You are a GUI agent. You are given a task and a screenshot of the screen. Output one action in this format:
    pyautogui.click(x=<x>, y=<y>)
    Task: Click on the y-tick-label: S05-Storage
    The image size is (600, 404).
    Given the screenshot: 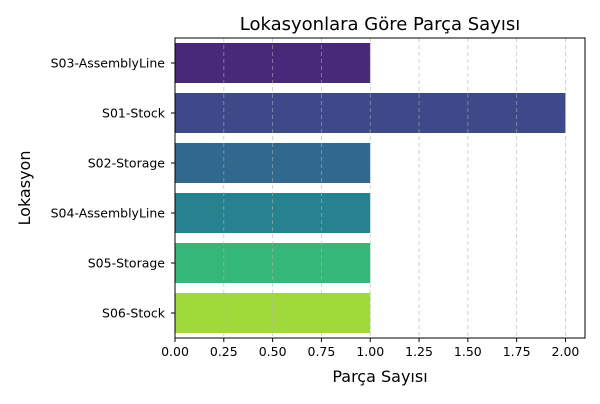 What is the action you would take?
    pyautogui.click(x=127, y=263)
    